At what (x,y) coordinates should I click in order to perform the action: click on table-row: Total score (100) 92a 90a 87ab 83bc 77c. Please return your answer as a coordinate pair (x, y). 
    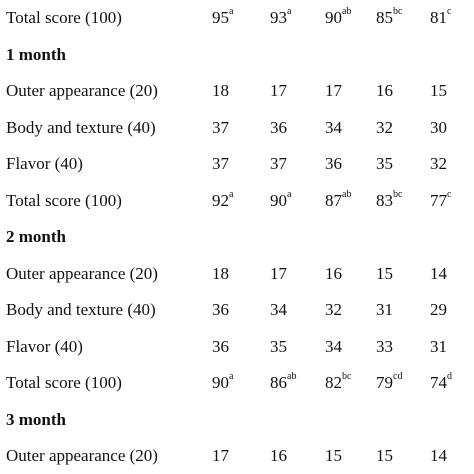
    Looking at the image, I should click on (237, 201).